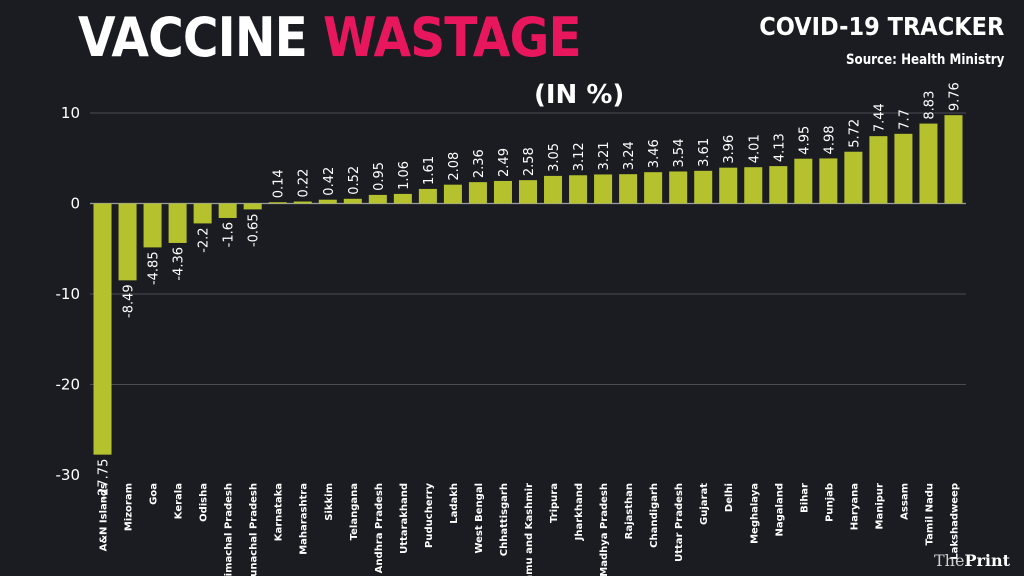 The height and width of the screenshot is (576, 1024). I want to click on theprint-logo: ThePrint, so click(972, 560).